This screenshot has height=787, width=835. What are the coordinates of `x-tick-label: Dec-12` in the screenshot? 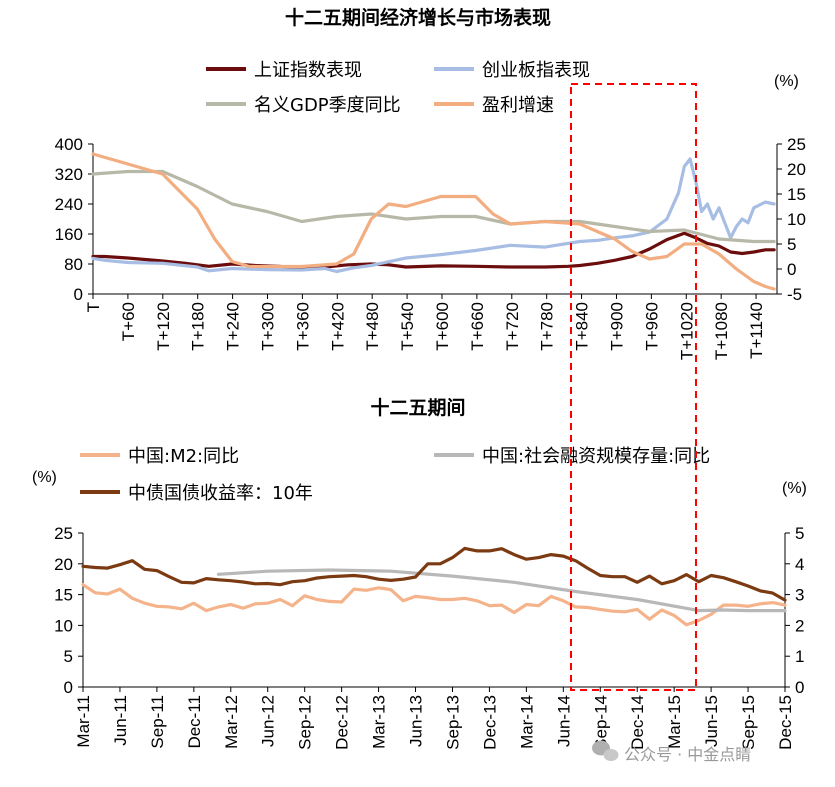 It's located at (342, 722).